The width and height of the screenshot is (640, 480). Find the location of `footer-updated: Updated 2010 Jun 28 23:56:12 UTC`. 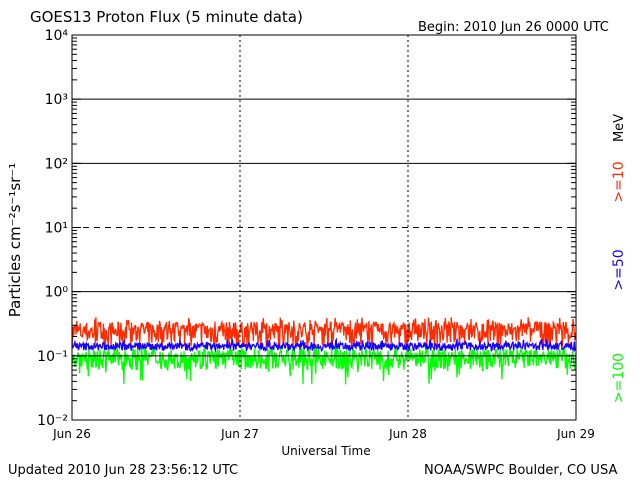

footer-updated: Updated 2010 Jun 28 23:56:12 UTC is located at coordinates (123, 470).